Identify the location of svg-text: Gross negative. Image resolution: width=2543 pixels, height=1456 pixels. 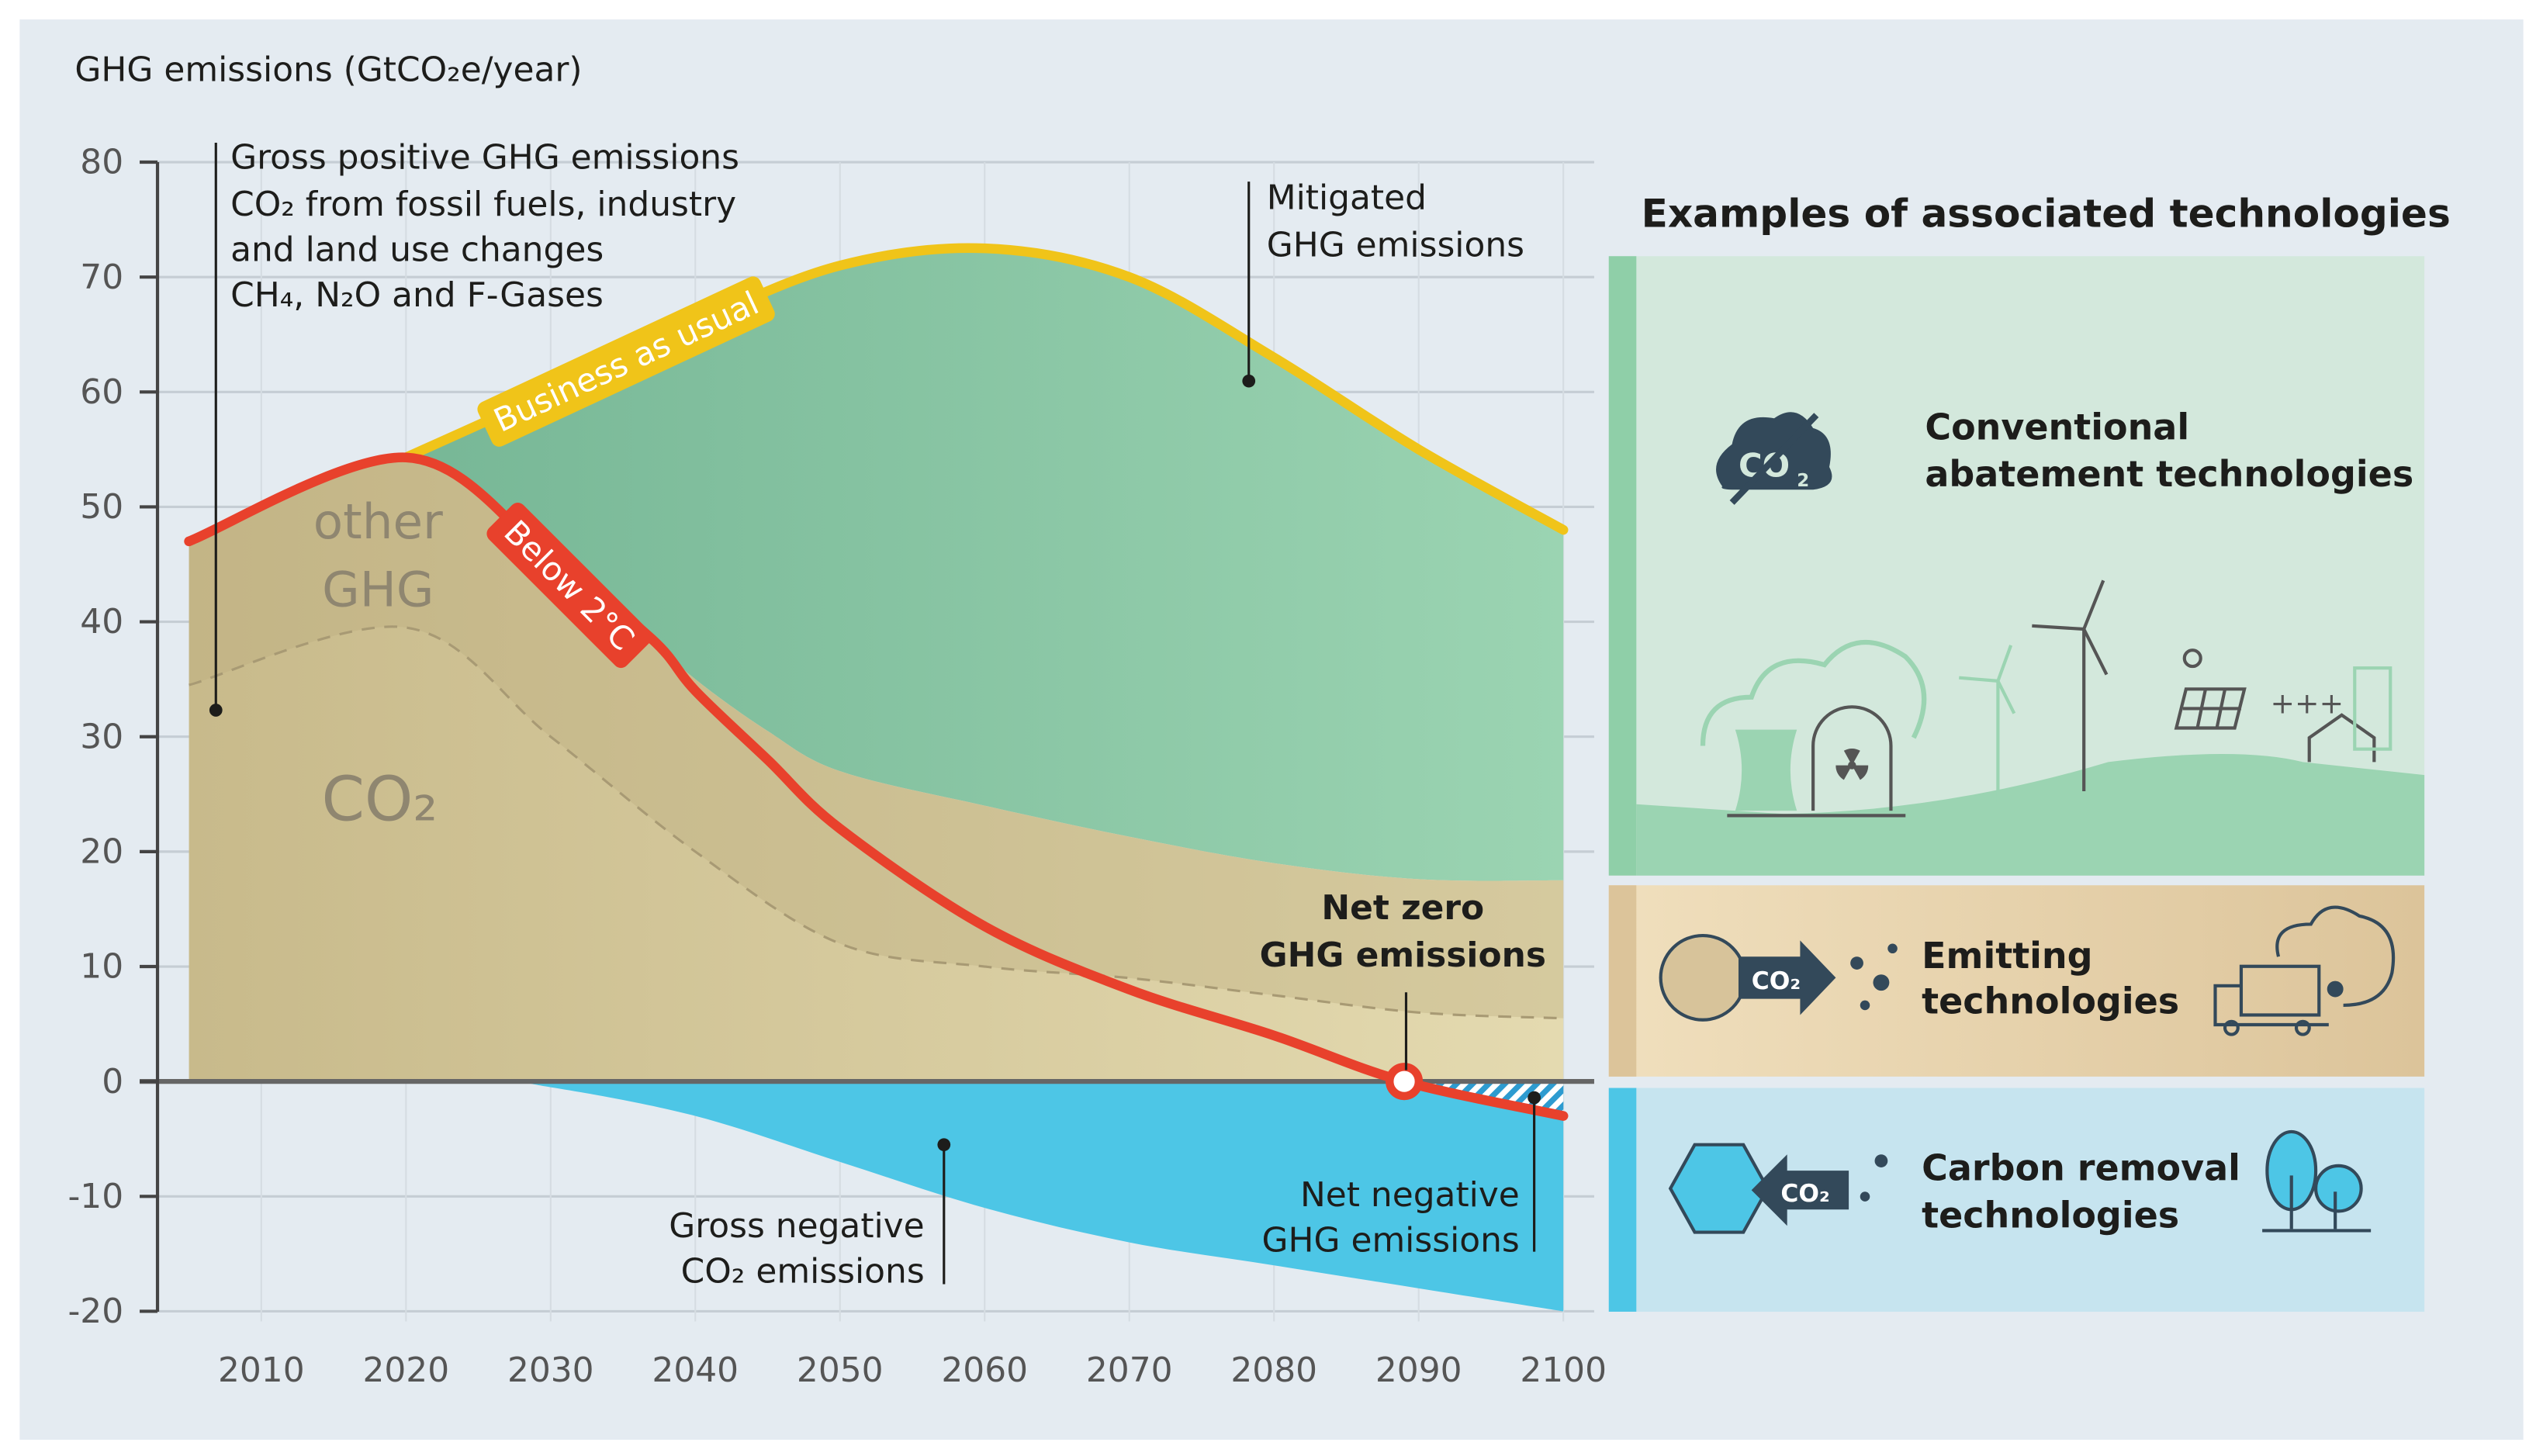
(797, 1226).